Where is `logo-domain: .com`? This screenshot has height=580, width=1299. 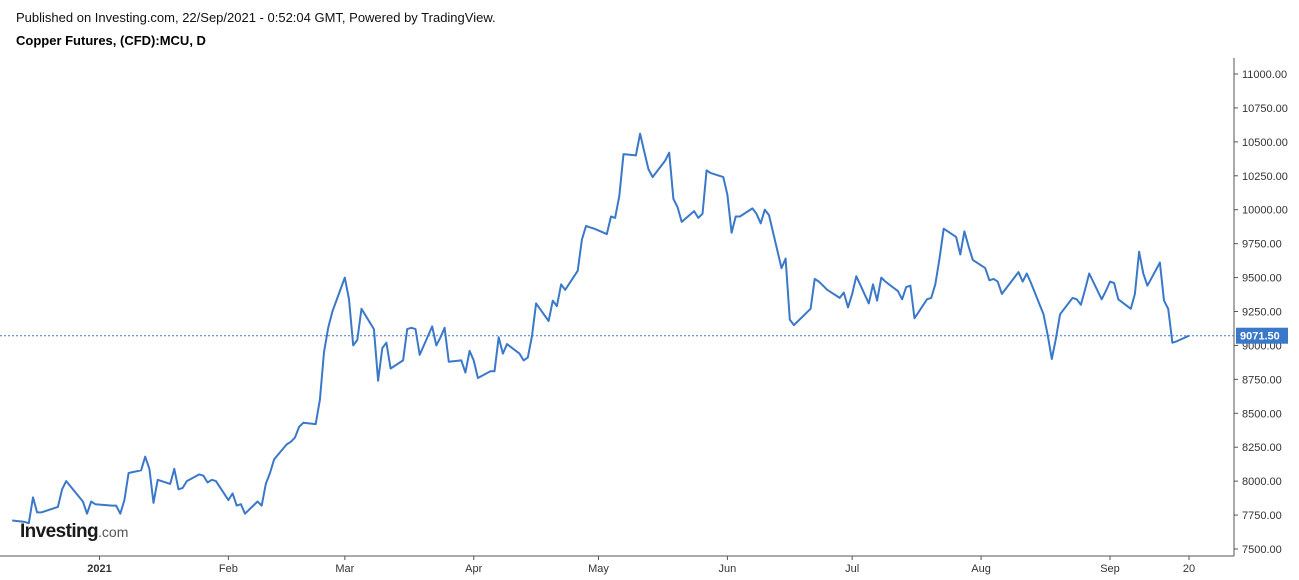 logo-domain: .com is located at coordinates (113, 532).